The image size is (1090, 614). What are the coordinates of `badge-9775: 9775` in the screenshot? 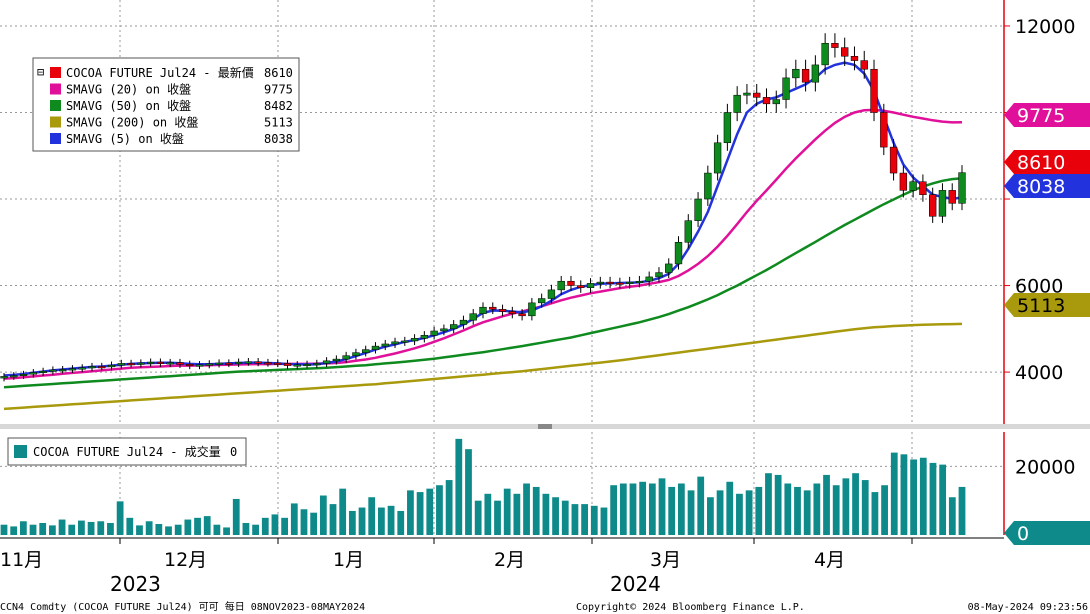 It's located at (1047, 115).